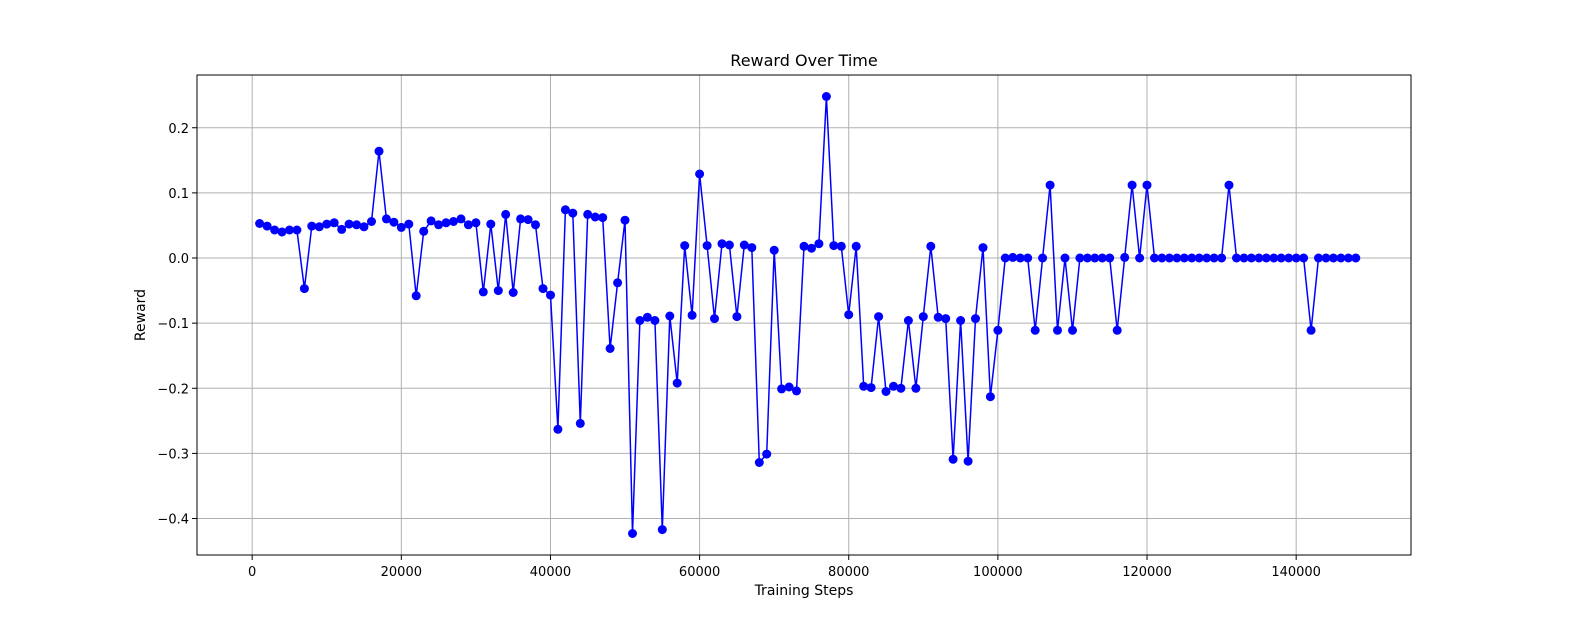  Describe the element at coordinates (173, 389) in the screenshot. I see `y-tick-label: −0.2` at that location.